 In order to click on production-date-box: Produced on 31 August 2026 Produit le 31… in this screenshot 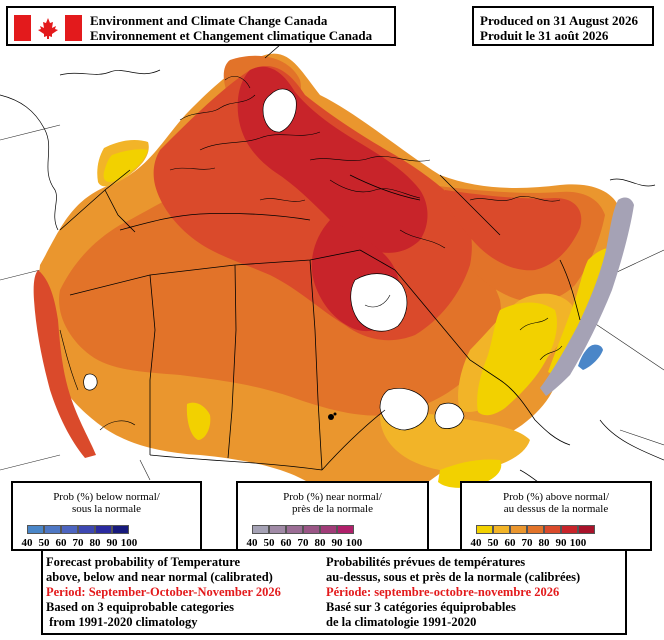, I will do `click(563, 26)`.